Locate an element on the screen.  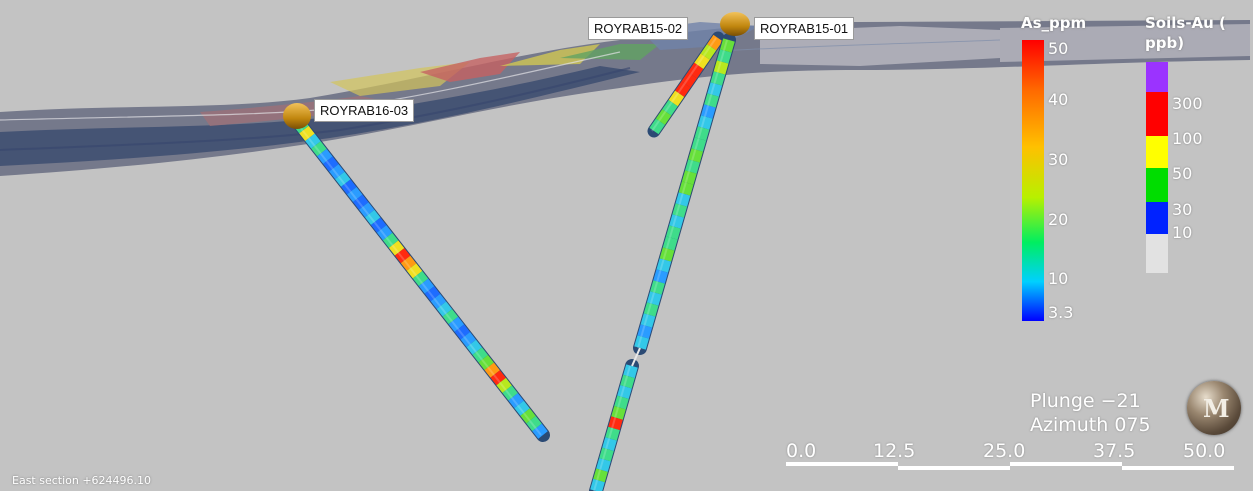
legend-soils-colorbar is located at coordinates (1157, 167).